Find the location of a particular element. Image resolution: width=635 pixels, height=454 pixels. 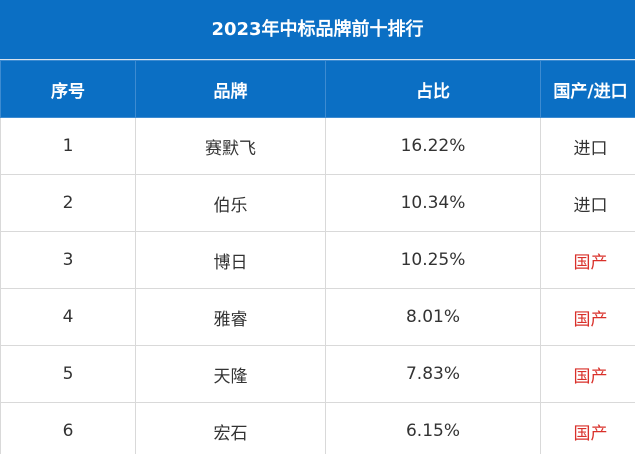

table-cell: 5 is located at coordinates (68, 374).